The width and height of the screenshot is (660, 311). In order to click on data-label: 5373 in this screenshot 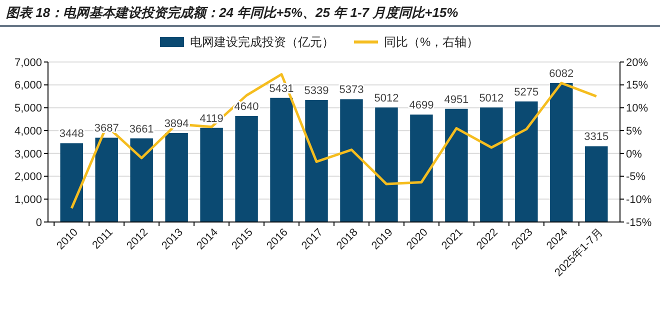, I will do `click(351, 90)`.